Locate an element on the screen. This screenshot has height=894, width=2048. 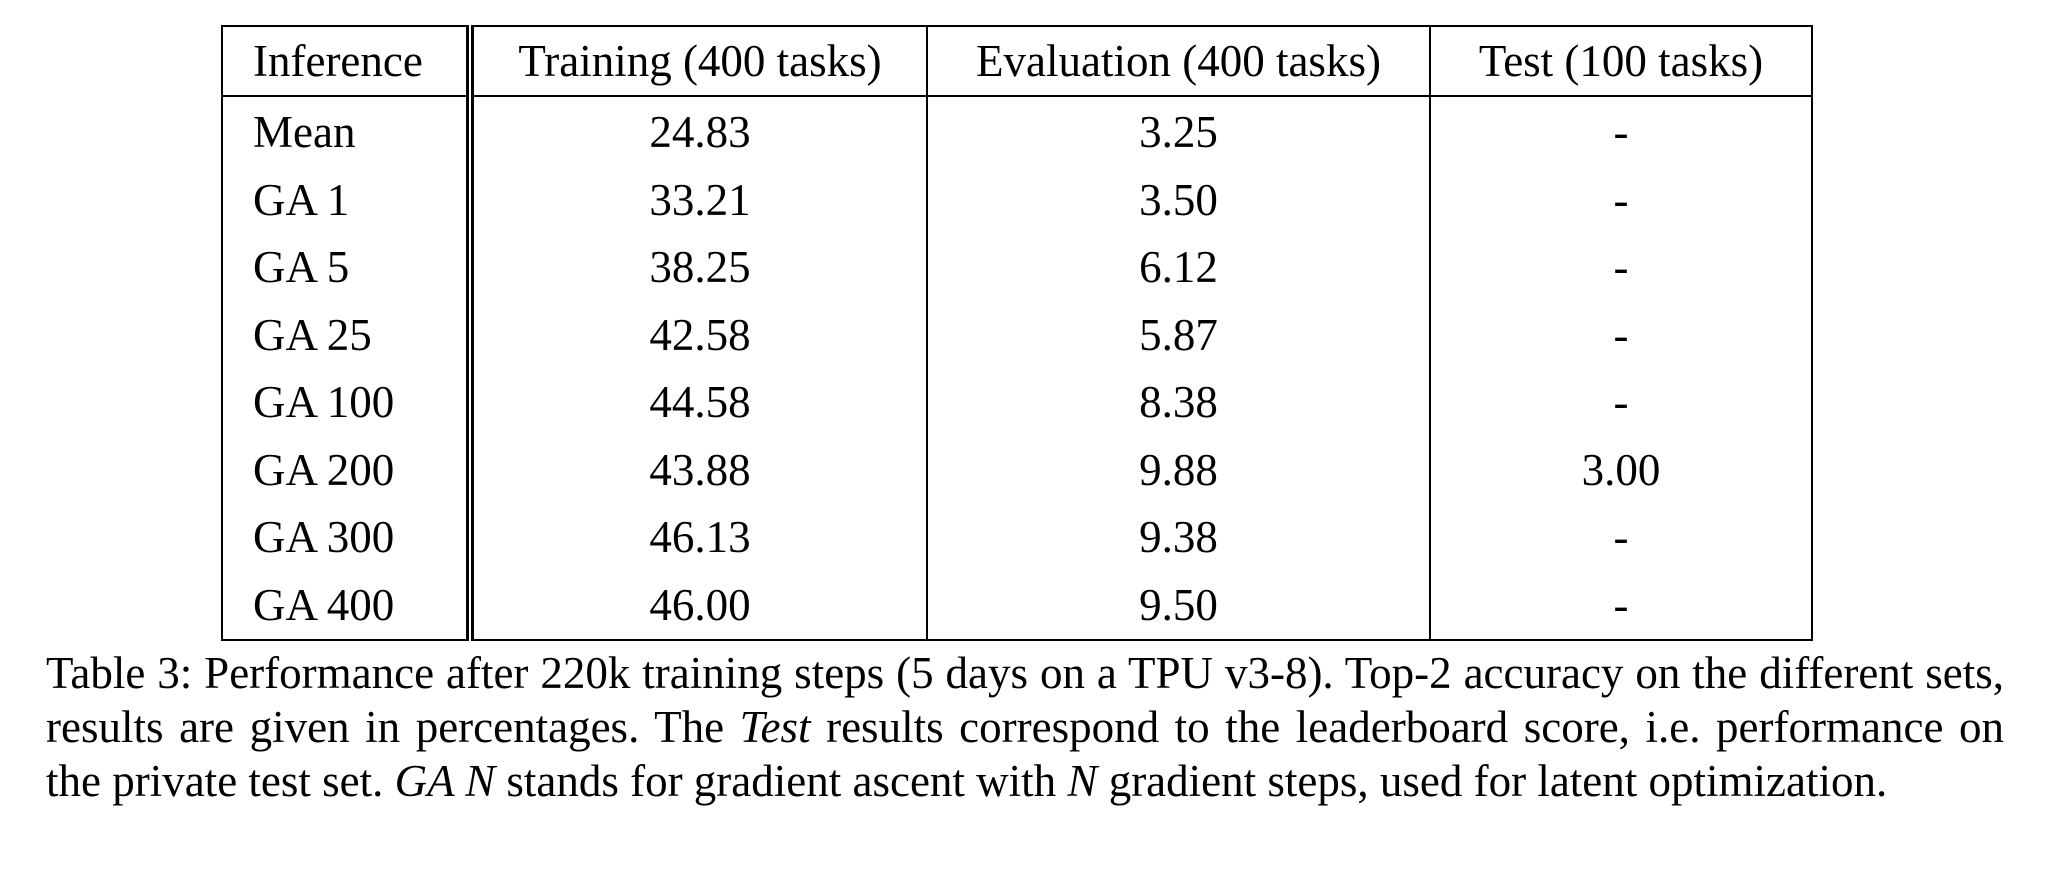
header-evaluation: Evaluation (400 tasks) is located at coordinates (1178, 61).